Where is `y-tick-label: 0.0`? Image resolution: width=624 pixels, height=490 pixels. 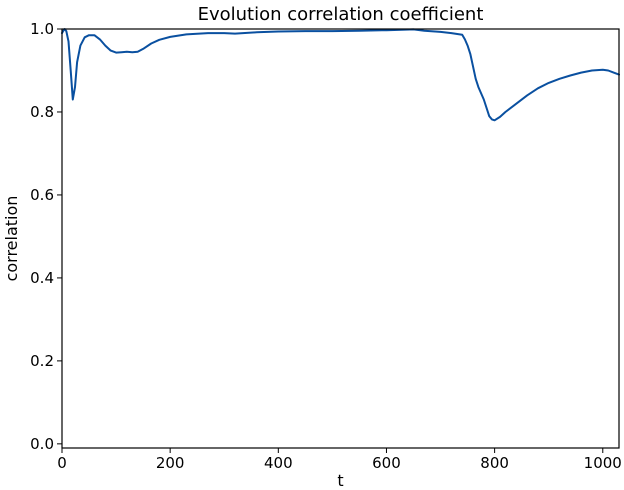
y-tick-label: 0.0 is located at coordinates (42, 444).